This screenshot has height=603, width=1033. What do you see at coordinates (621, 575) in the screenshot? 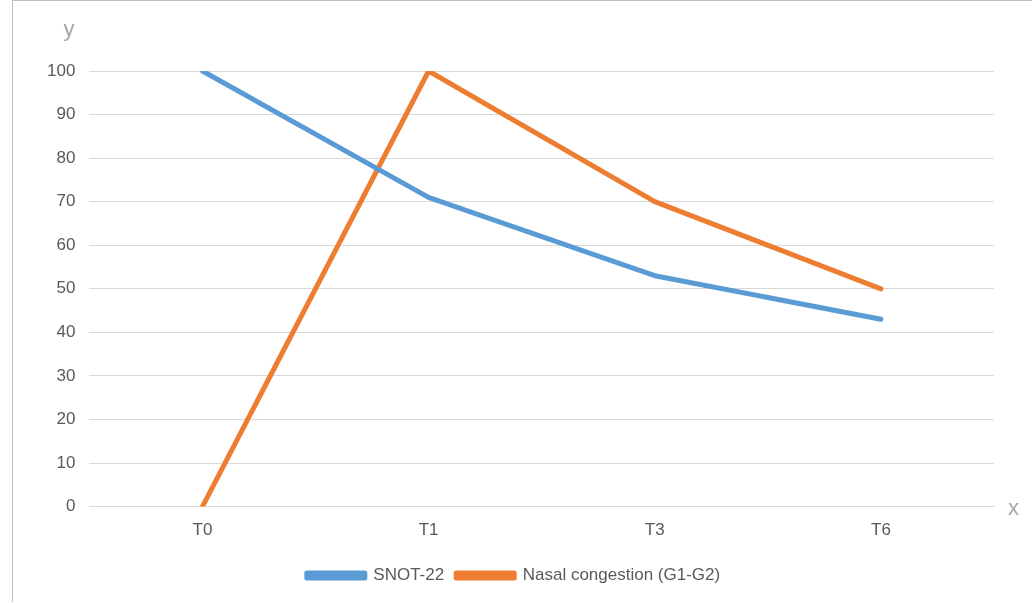
I see `legend-label: Nasal congestion (G1-G2)` at bounding box center [621, 575].